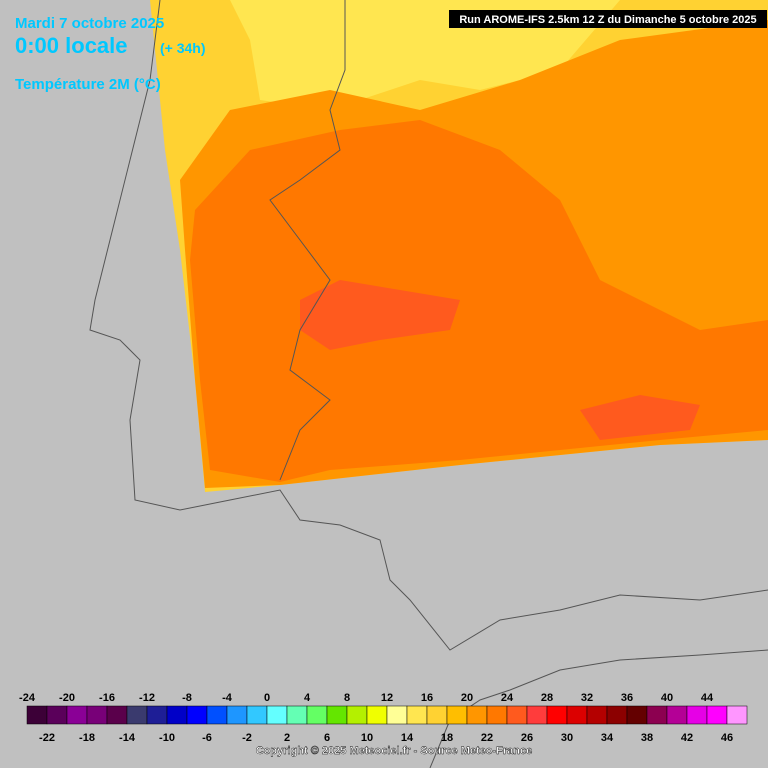  What do you see at coordinates (89, 23) in the screenshot?
I see `date: Mardi 7 octobre 2025` at bounding box center [89, 23].